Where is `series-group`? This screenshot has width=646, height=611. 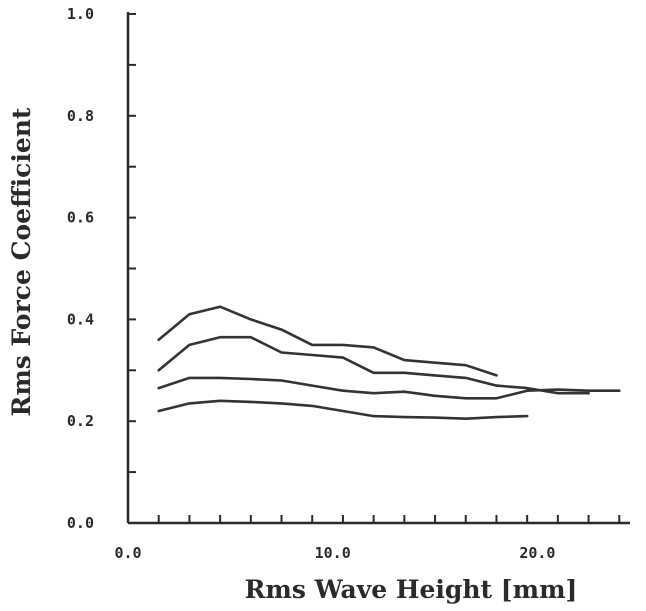
series-group is located at coordinates (389, 363).